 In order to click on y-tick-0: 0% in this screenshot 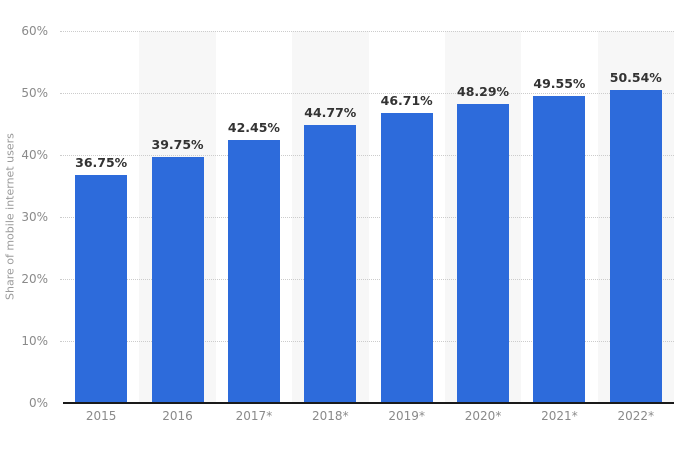, I will do `click(38, 403)`.